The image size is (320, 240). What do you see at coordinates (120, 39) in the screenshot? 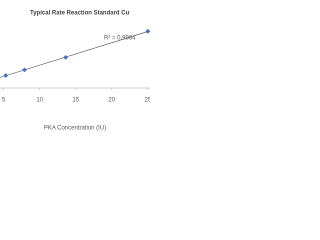
I see `annotation: R² = 0.9984` at bounding box center [120, 39].